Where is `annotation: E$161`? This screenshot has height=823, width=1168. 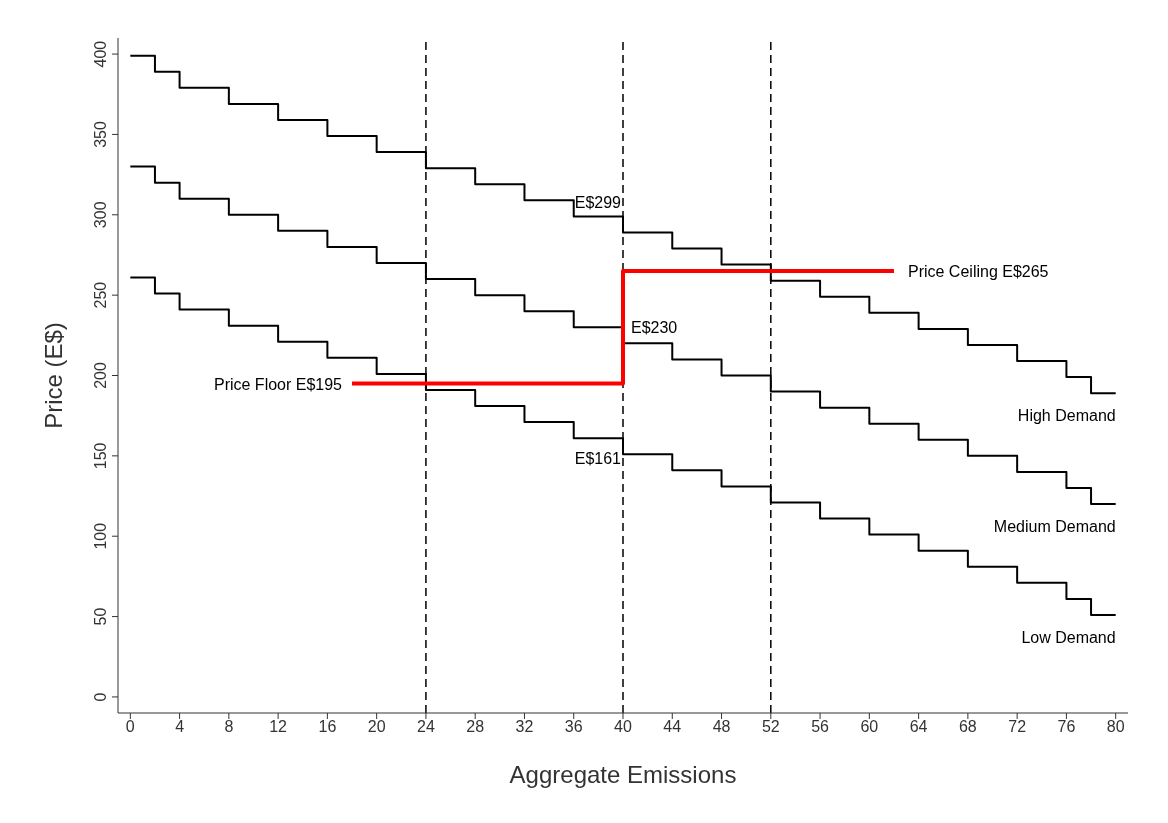 annotation: E$161 is located at coordinates (598, 459).